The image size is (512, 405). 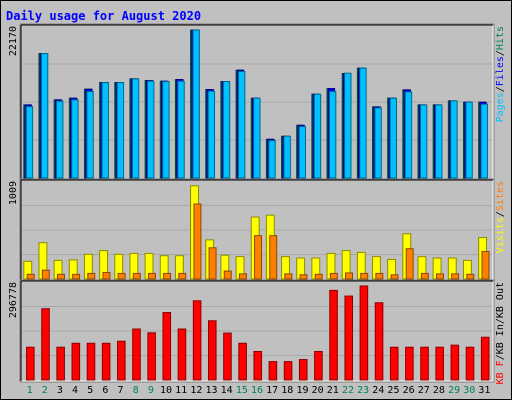 I want to click on day-label-2: 2, so click(x=45, y=390).